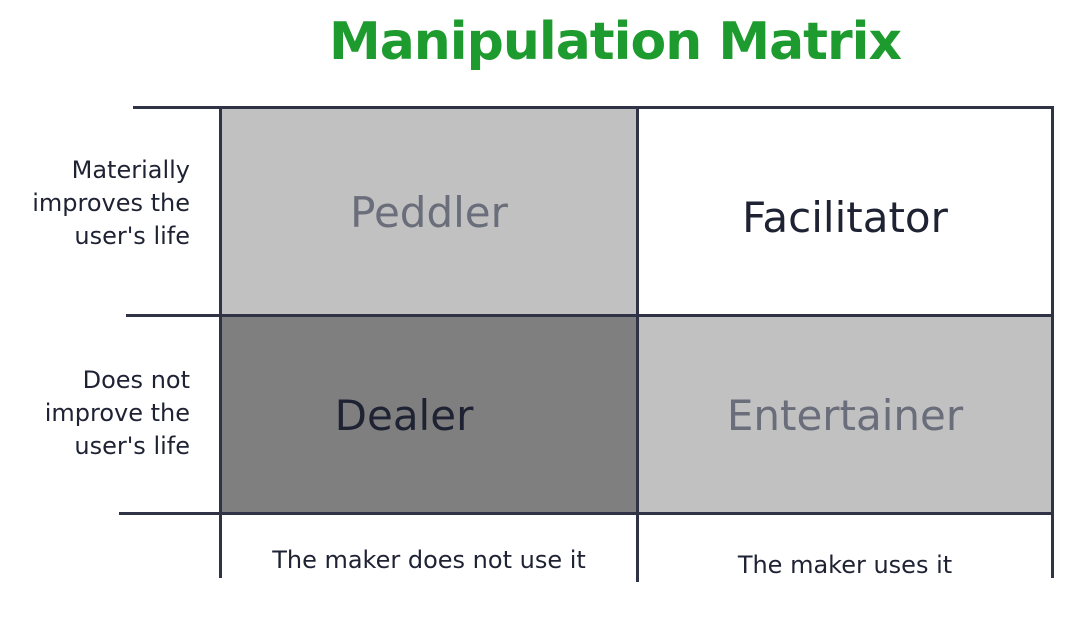  I want to click on grid-line-middle, so click(590, 315).